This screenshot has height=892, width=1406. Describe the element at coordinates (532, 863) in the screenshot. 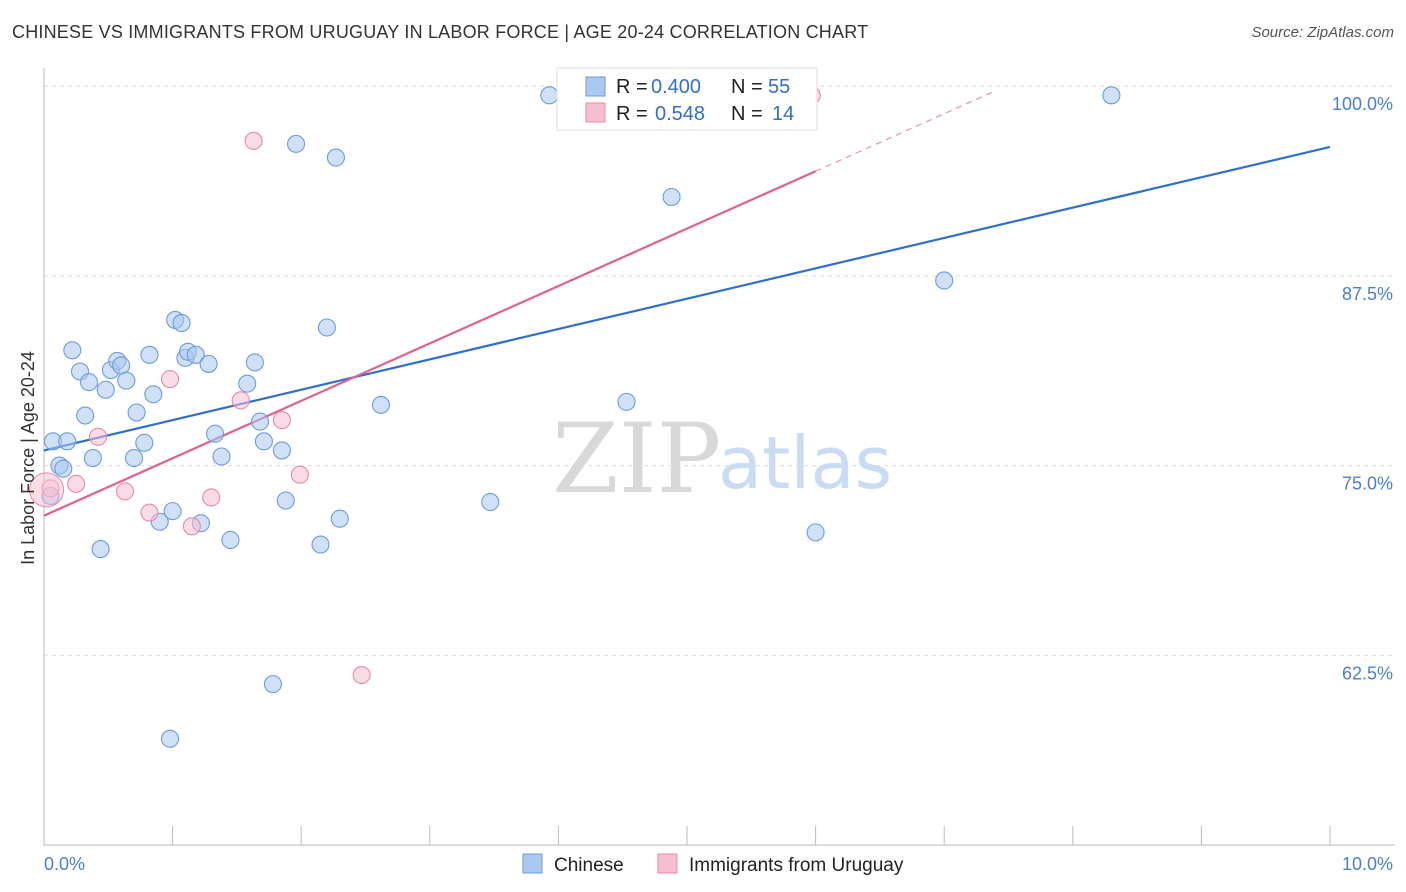

I see `series-legend-swatch-chinese` at that location.